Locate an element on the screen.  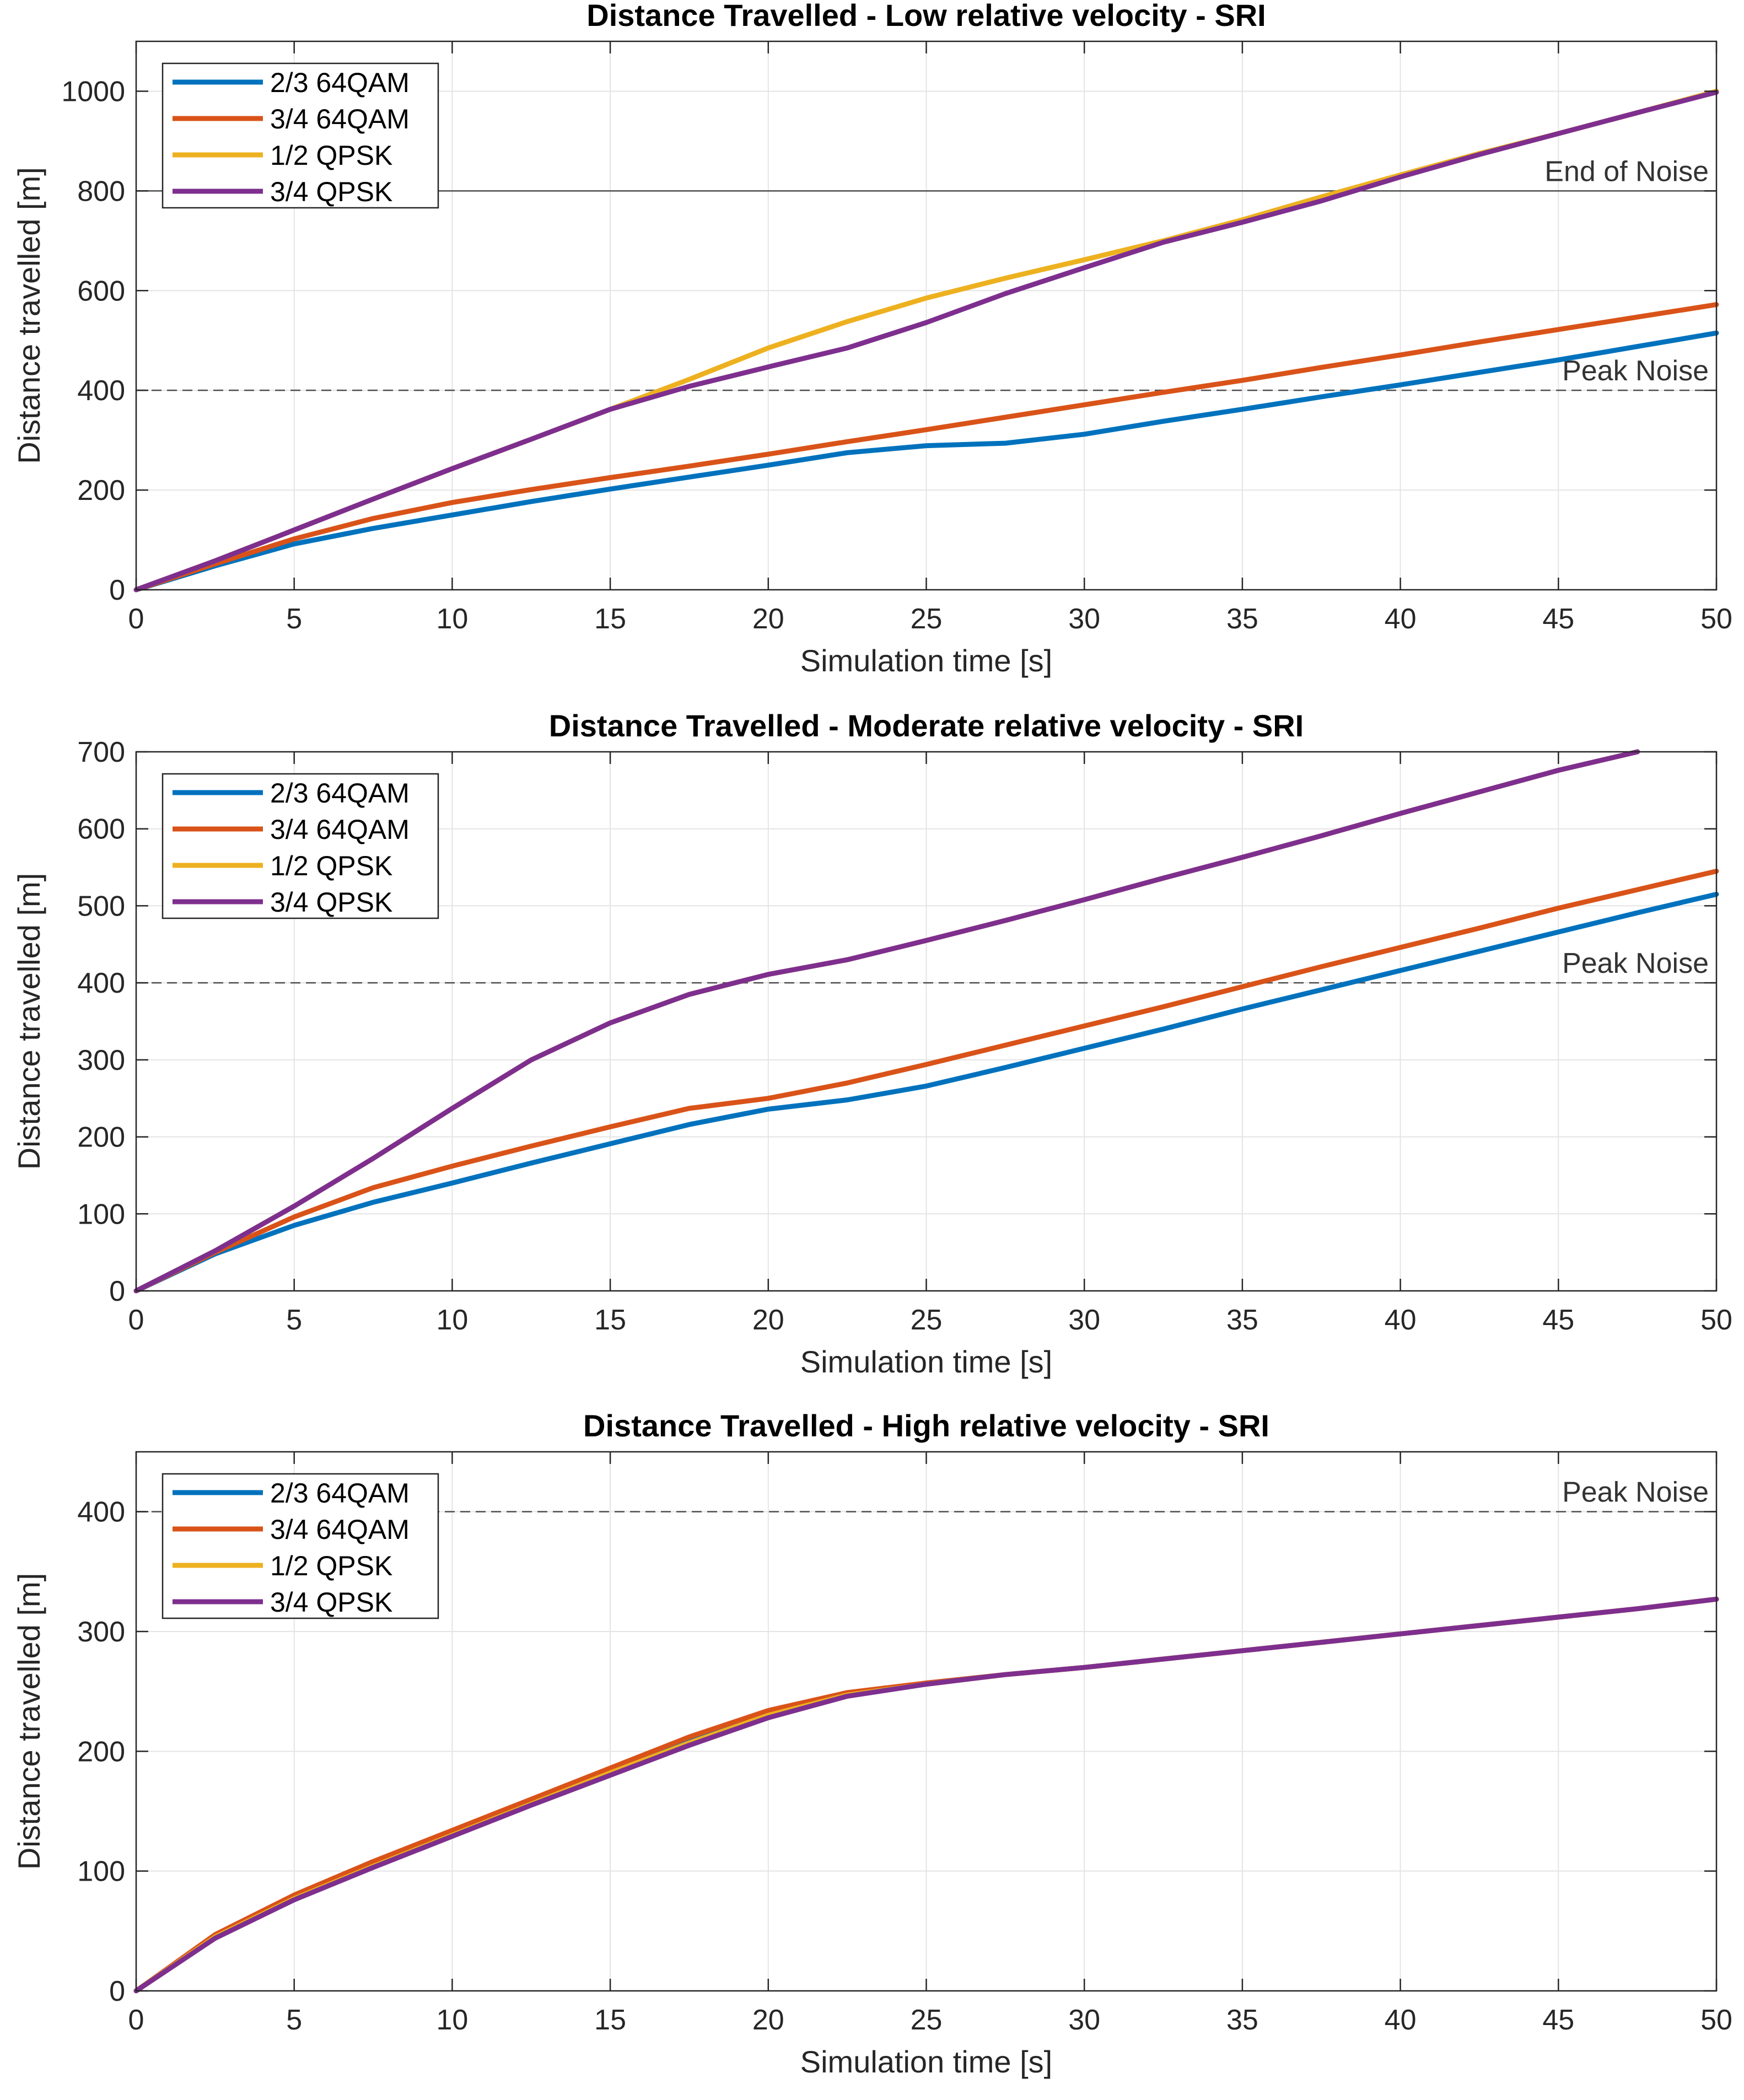
y-tick-label: 700 is located at coordinates (101, 752).